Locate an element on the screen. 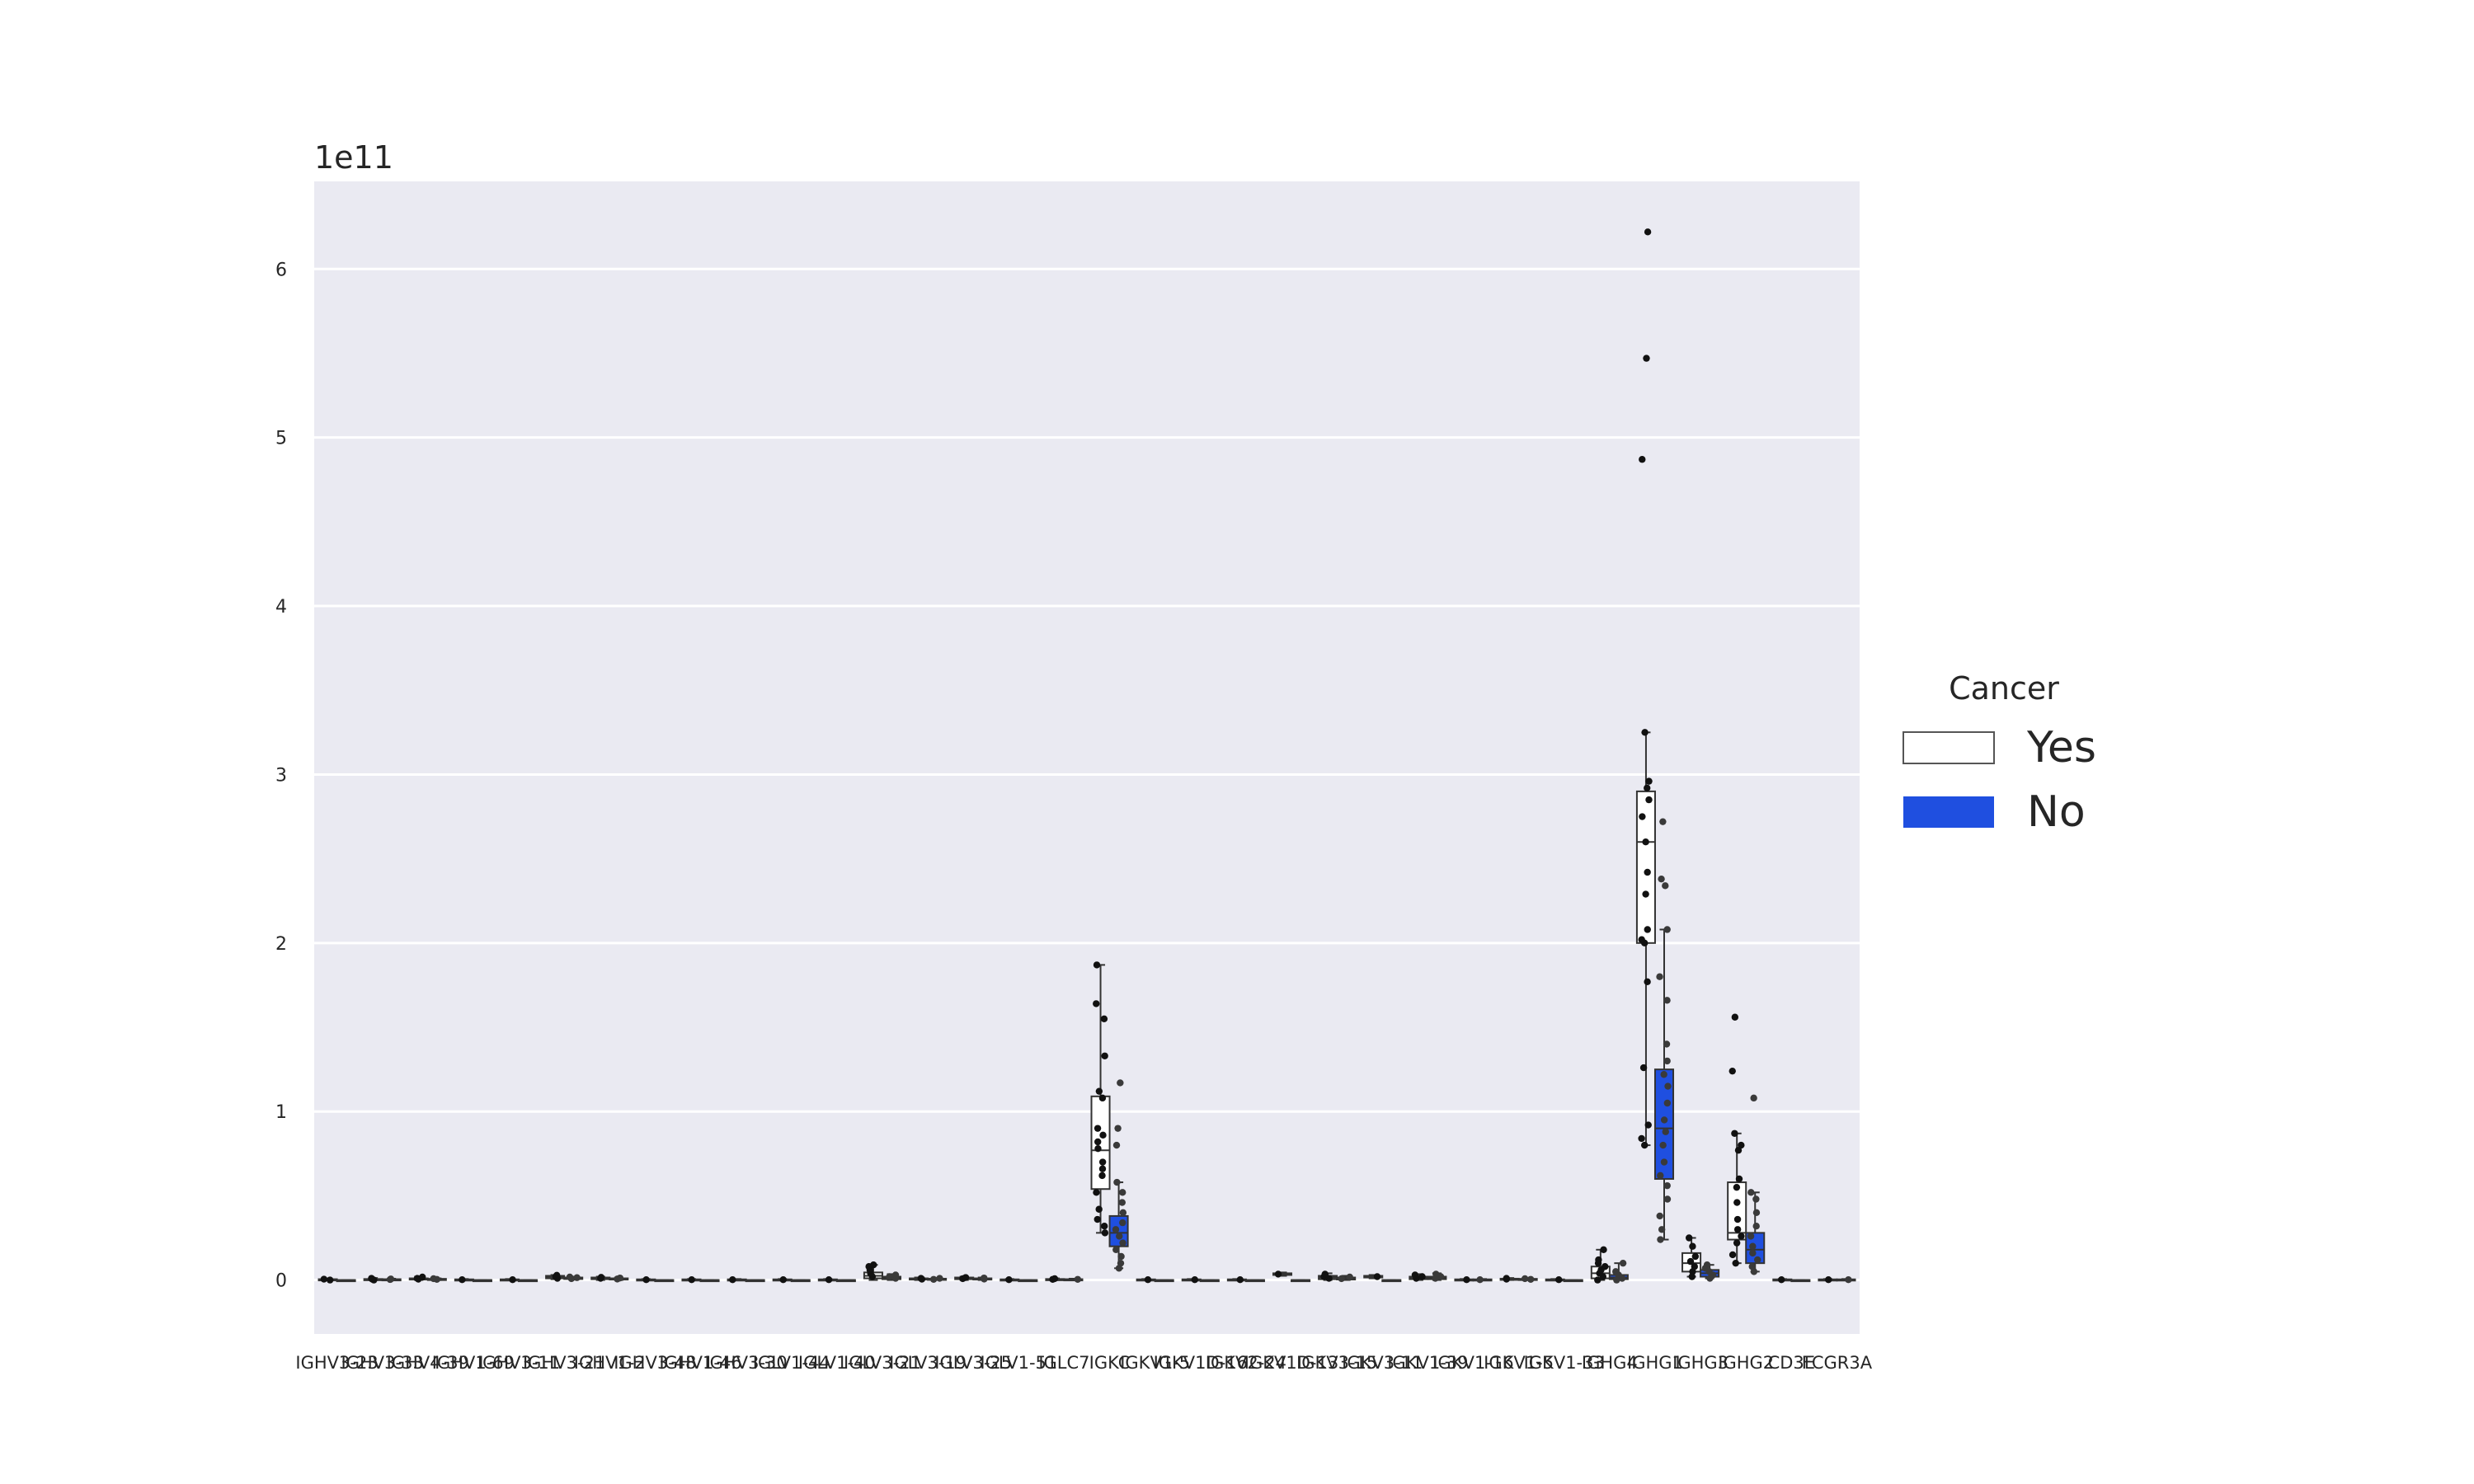 This screenshot has height=1484, width=2474. x-tick-label: IGLV1-51 is located at coordinates (1018, 1363).